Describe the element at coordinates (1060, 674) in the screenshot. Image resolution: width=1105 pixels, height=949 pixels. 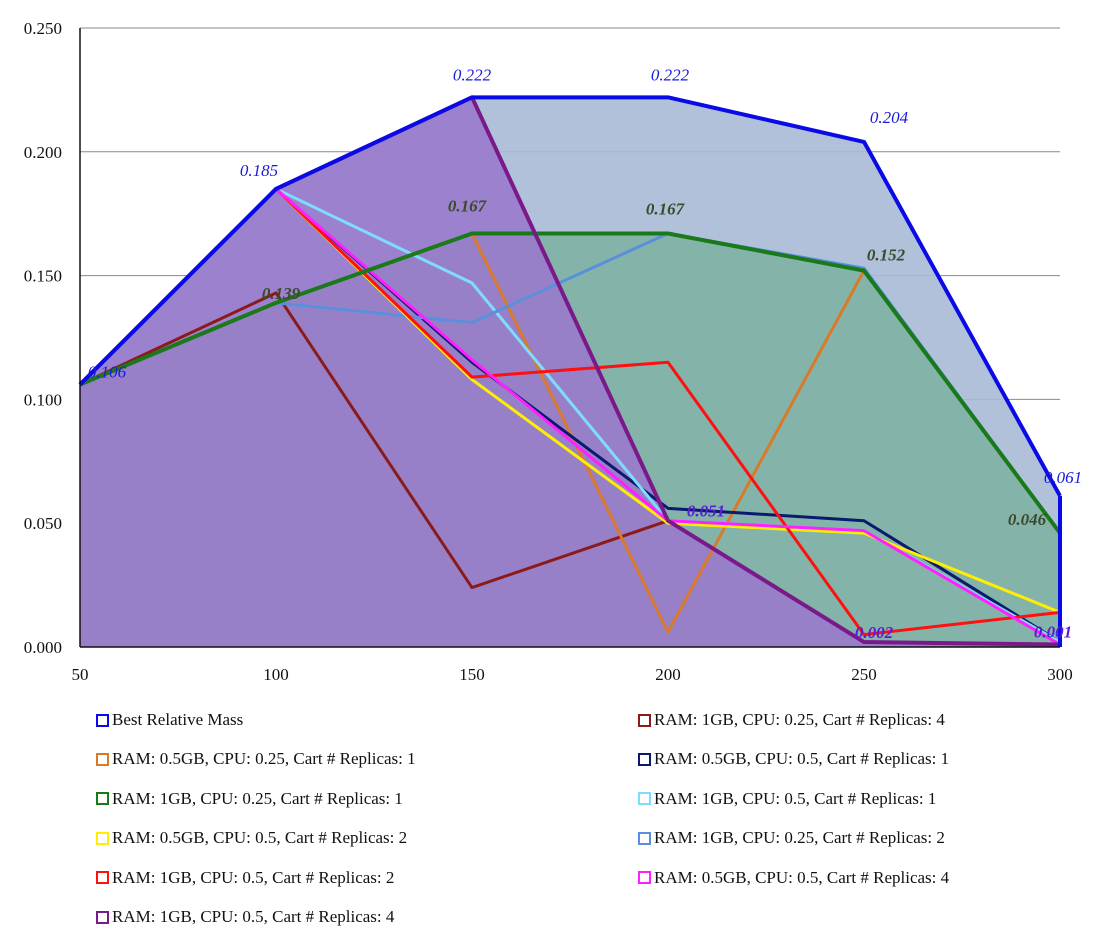
I see `x-tick-label: 300` at that location.